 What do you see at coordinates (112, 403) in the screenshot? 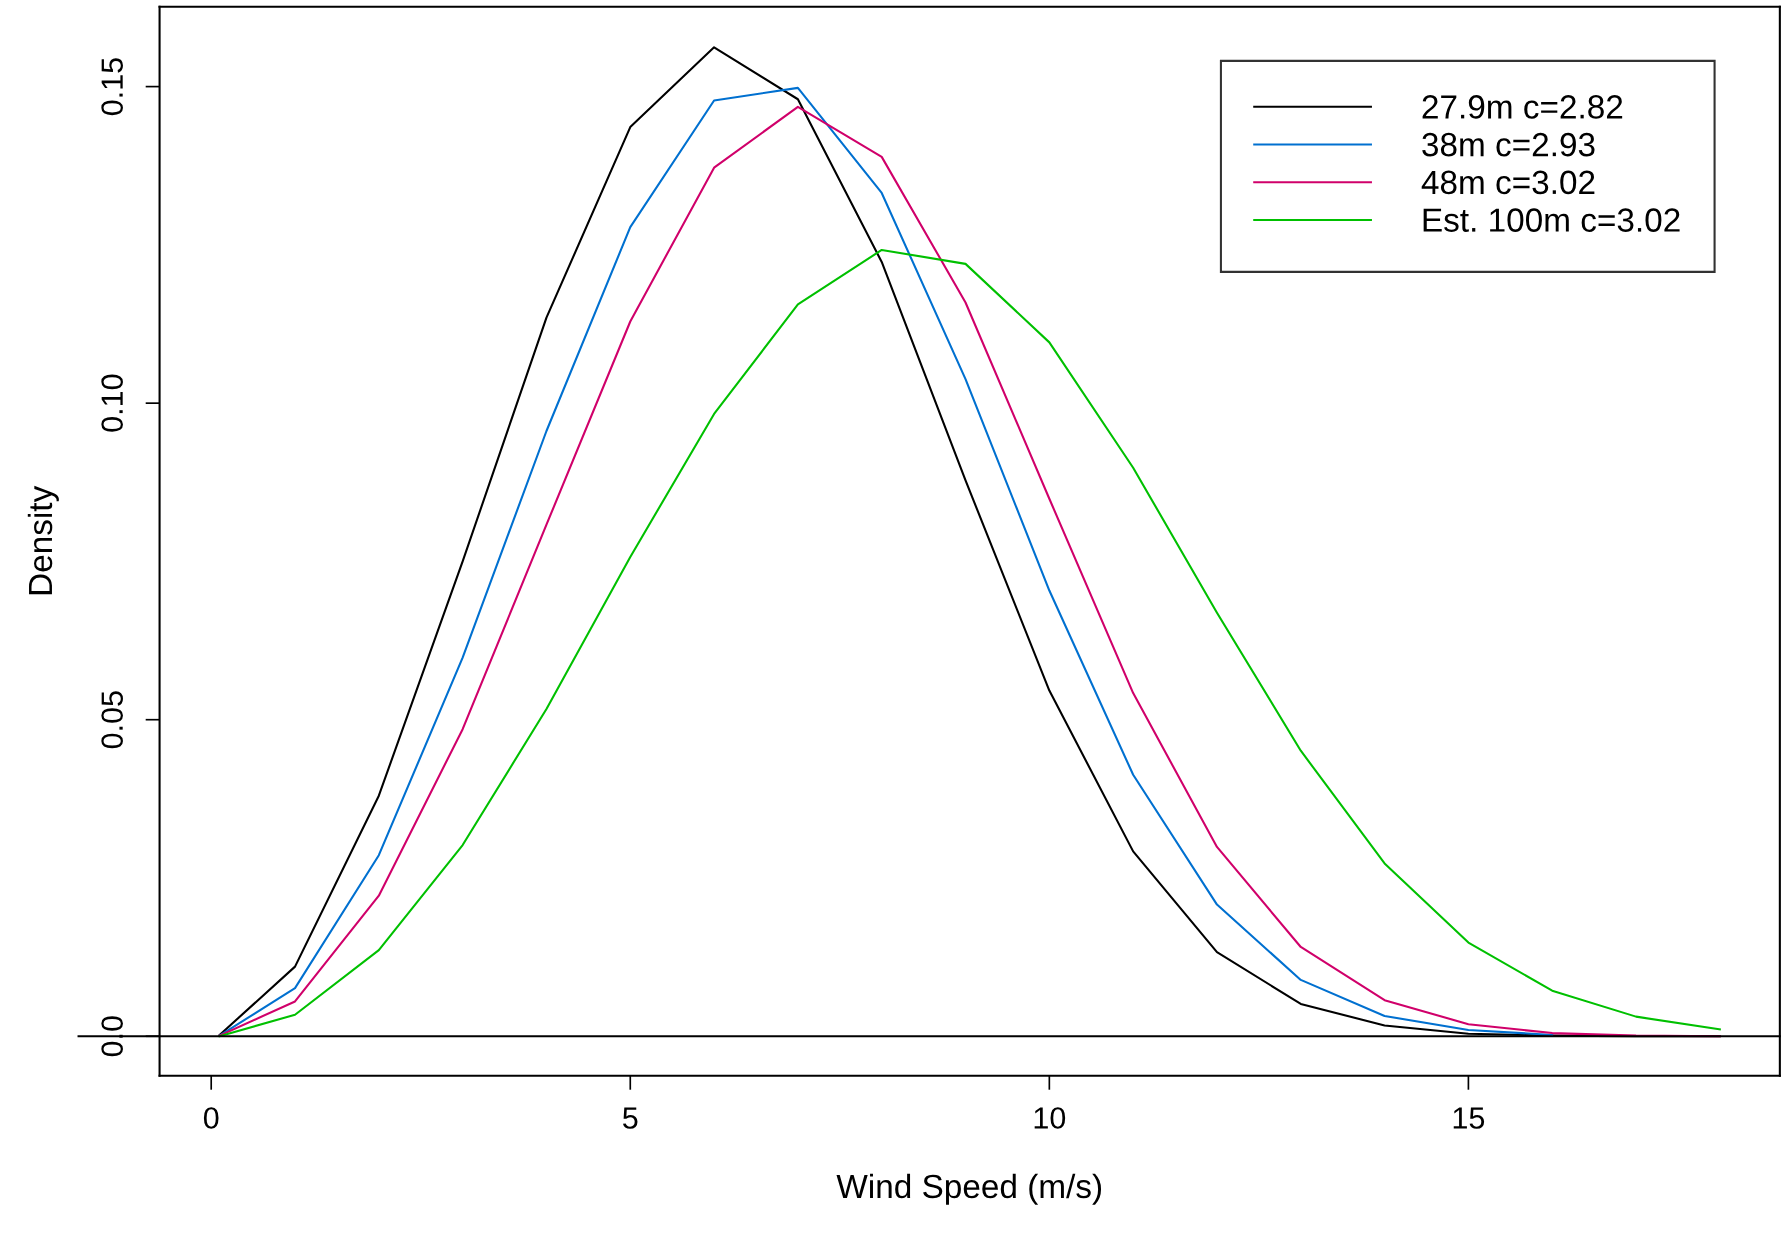
I see `y-tick-label: 0.10` at bounding box center [112, 403].